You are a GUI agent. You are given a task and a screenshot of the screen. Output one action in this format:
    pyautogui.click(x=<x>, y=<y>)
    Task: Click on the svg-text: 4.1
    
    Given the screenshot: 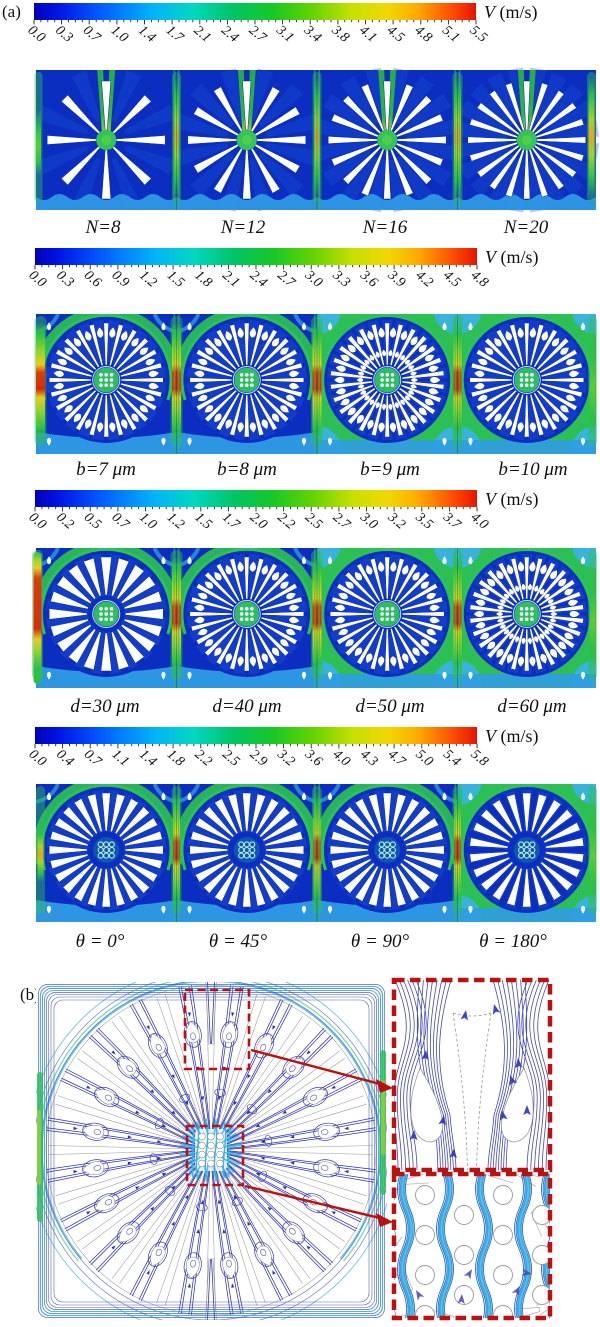 What is the action you would take?
    pyautogui.click(x=367, y=34)
    